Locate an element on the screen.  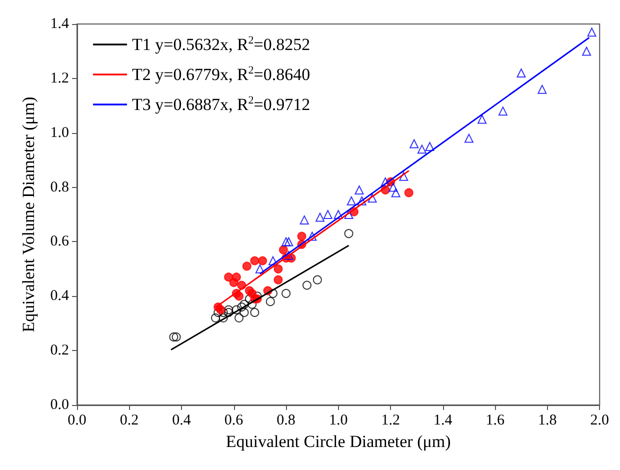
y-tick-label: 0.2 is located at coordinates (59, 350).